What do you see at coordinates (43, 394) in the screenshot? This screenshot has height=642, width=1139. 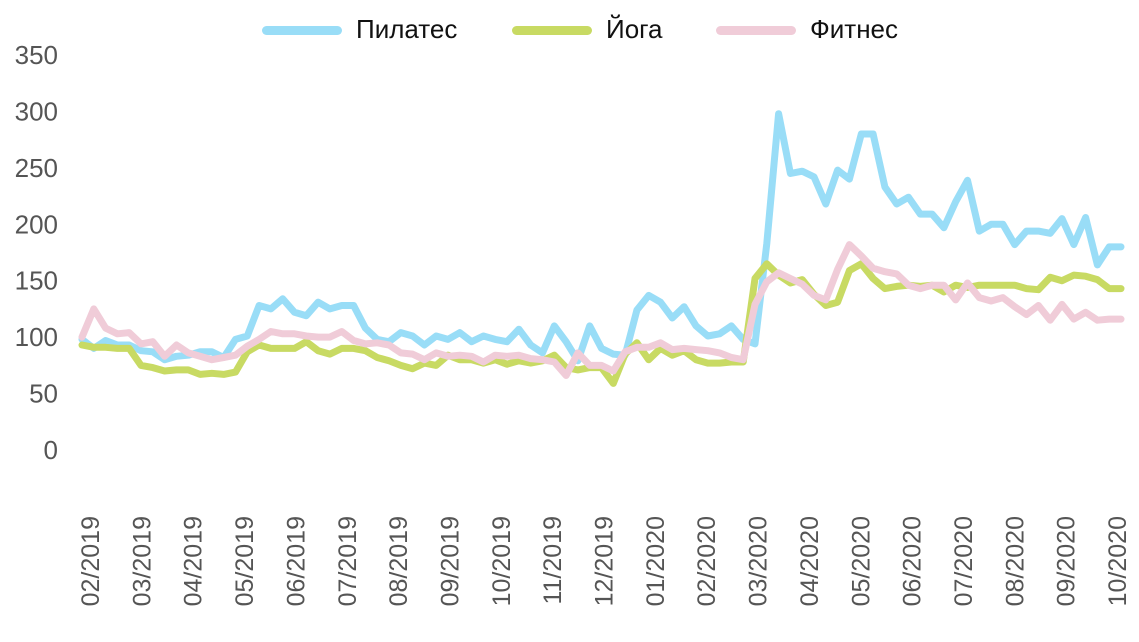 I see `y-tick-label: 50` at bounding box center [43, 394].